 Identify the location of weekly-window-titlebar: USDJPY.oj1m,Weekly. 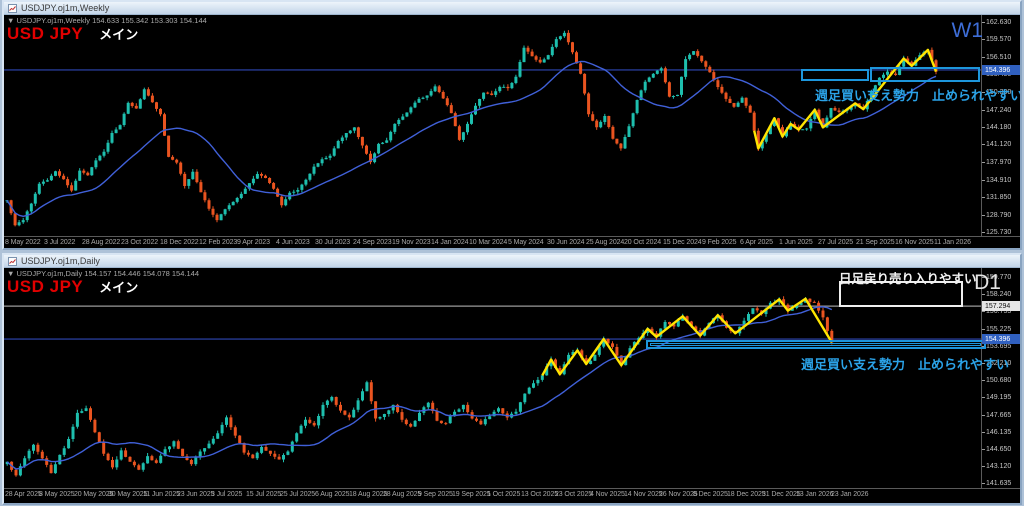
(512, 8).